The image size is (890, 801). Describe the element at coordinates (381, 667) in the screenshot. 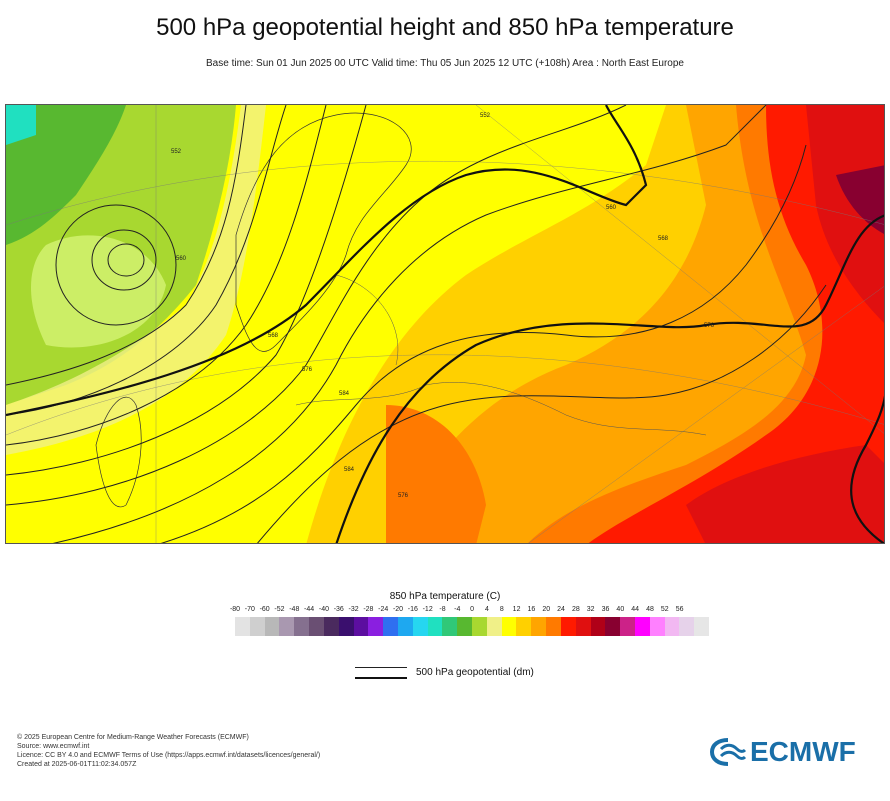

I see `geopotential-legend-thin-line` at that location.